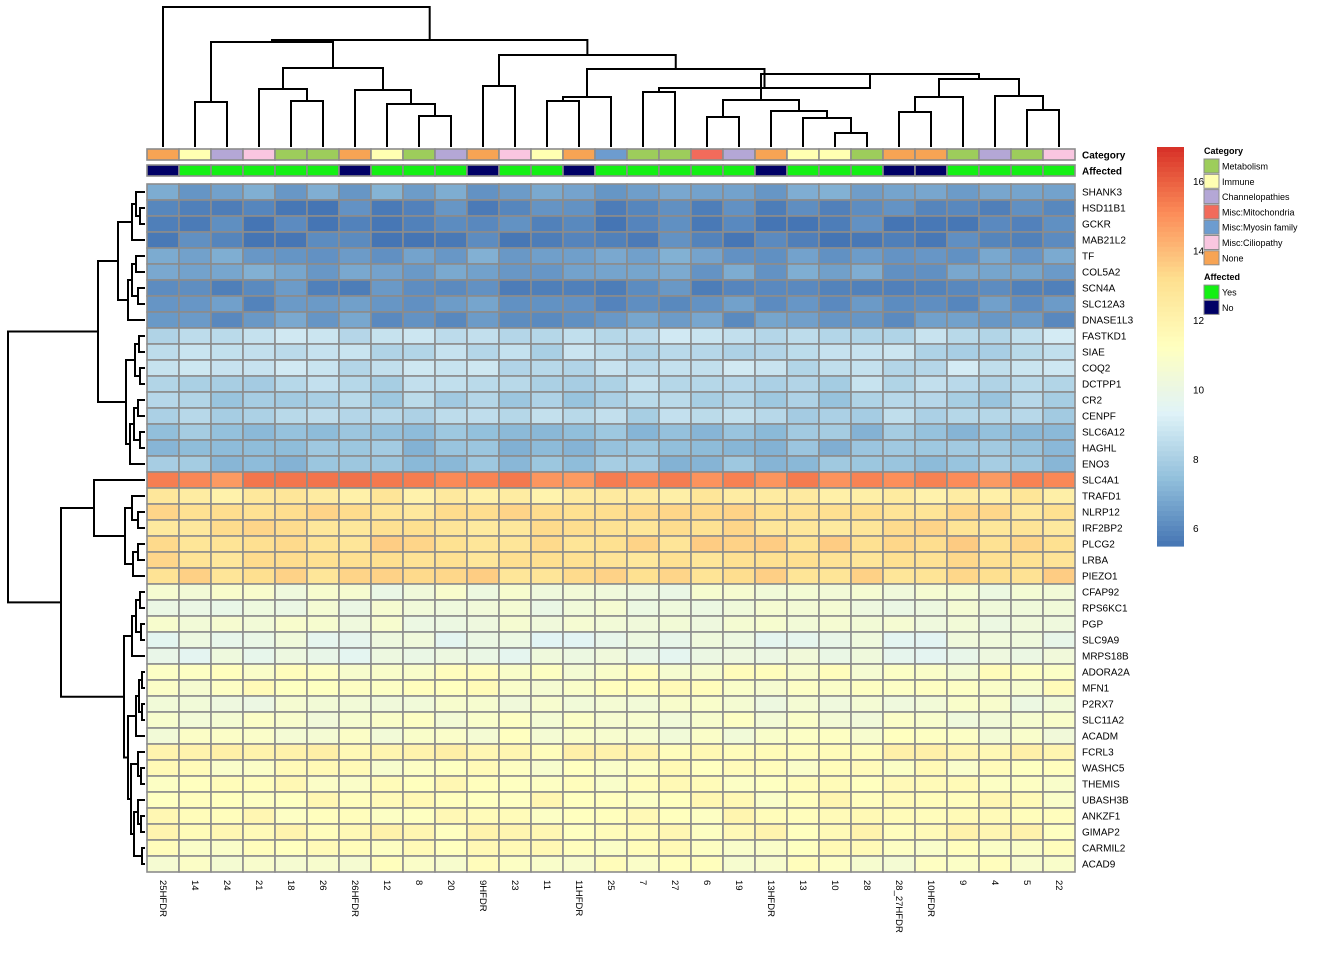 The image size is (1344, 960). What do you see at coordinates (899, 656) in the screenshot?
I see `heatmap-cell-MRPS18B-28_27HFDR` at bounding box center [899, 656].